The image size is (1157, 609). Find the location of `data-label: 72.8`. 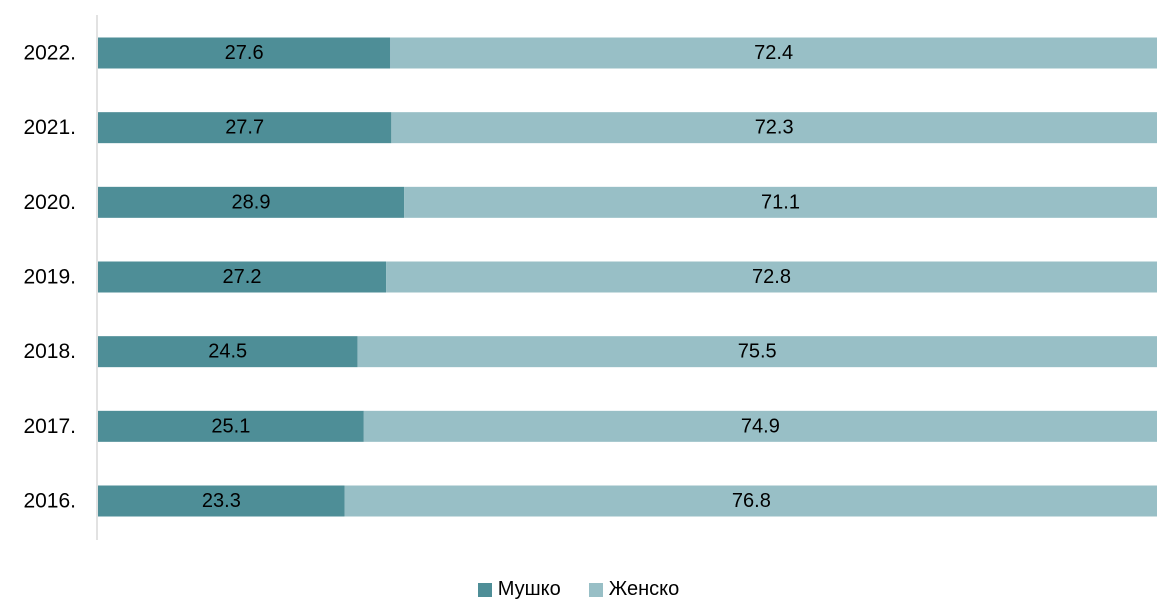

data-label: 72.8 is located at coordinates (771, 277).